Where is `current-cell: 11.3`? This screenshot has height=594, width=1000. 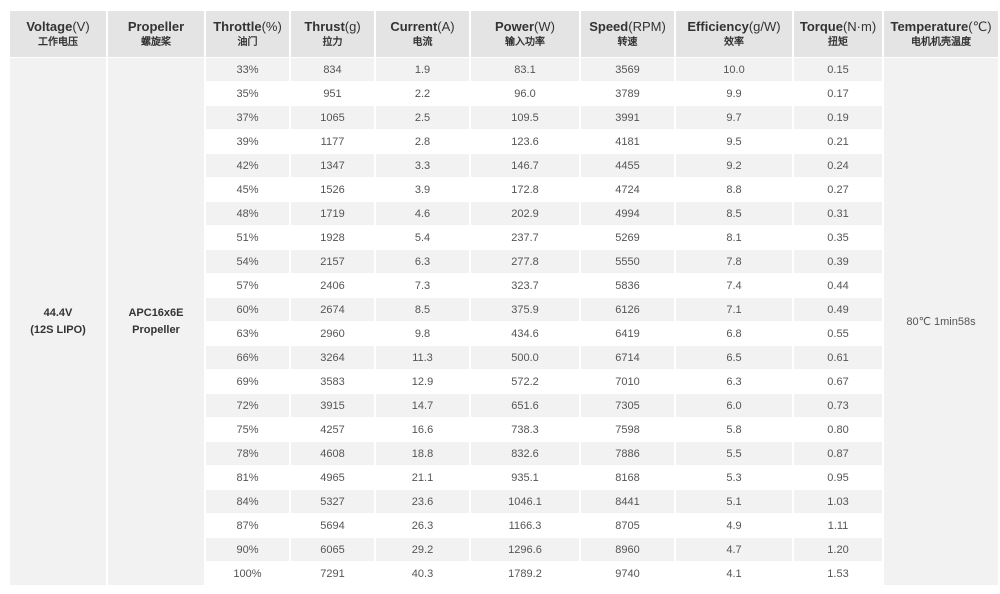 current-cell: 11.3 is located at coordinates (422, 357).